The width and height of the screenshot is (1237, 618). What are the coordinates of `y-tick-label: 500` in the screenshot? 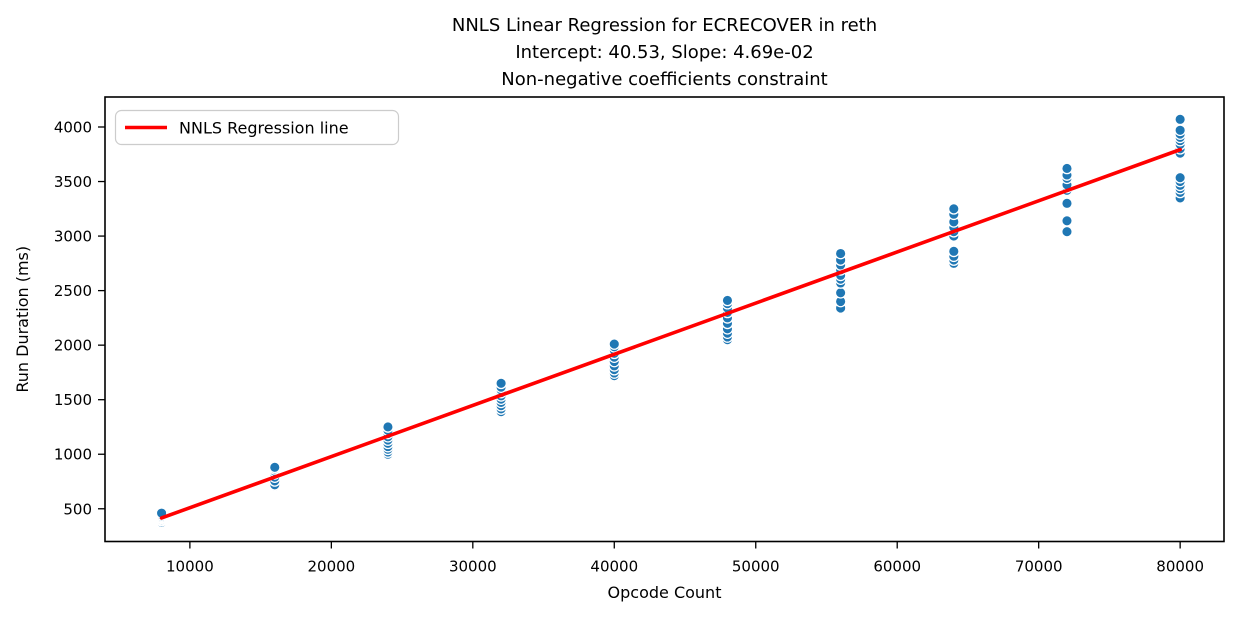 It's located at (77, 509).